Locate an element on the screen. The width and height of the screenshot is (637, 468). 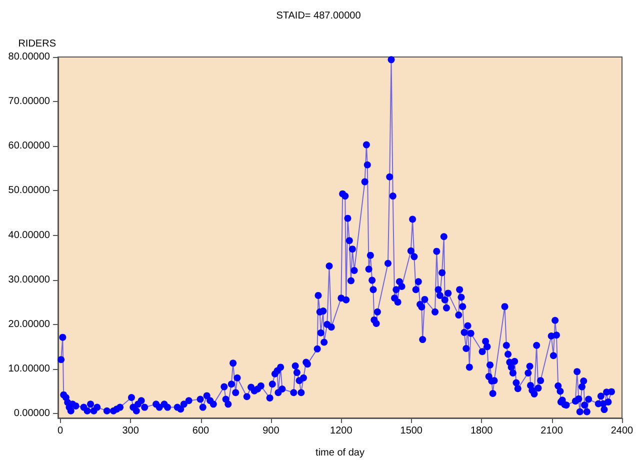
y-tick-label: 50.00000 is located at coordinates (29, 190).